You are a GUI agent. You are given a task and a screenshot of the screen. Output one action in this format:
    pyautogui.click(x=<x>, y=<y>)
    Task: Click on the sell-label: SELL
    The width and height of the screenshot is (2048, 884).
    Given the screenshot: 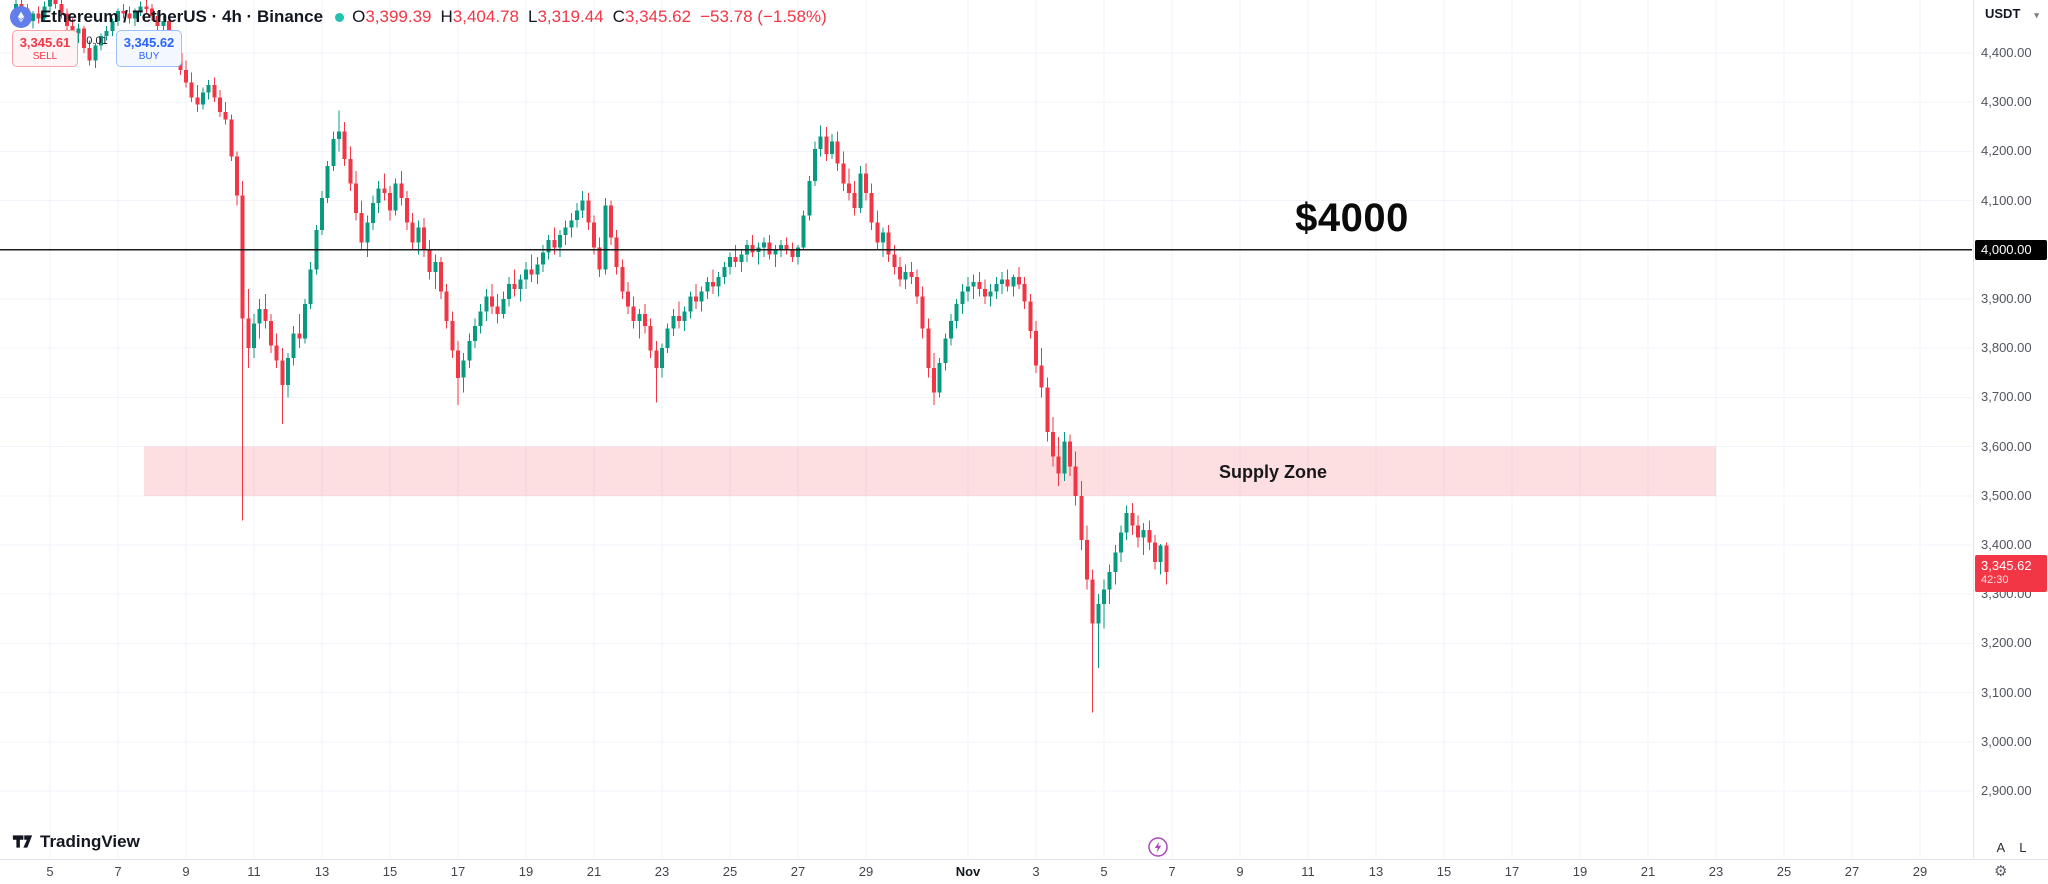 What is the action you would take?
    pyautogui.click(x=45, y=56)
    